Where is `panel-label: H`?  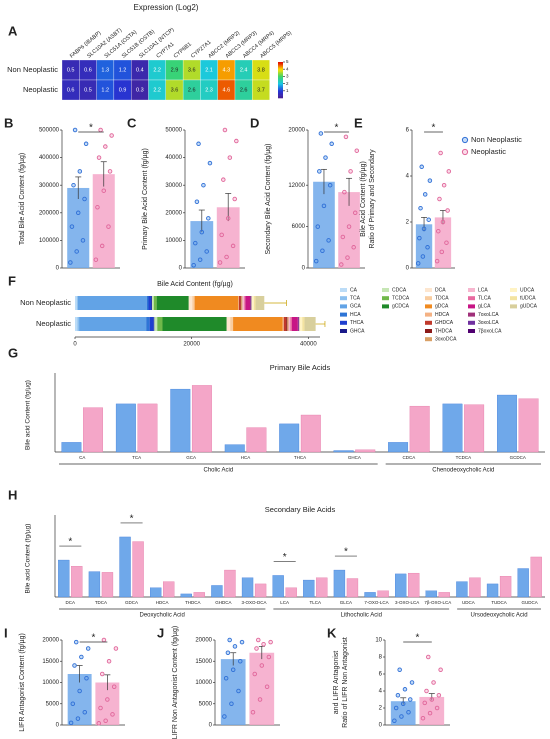 panel-label: H is located at coordinates (12, 494).